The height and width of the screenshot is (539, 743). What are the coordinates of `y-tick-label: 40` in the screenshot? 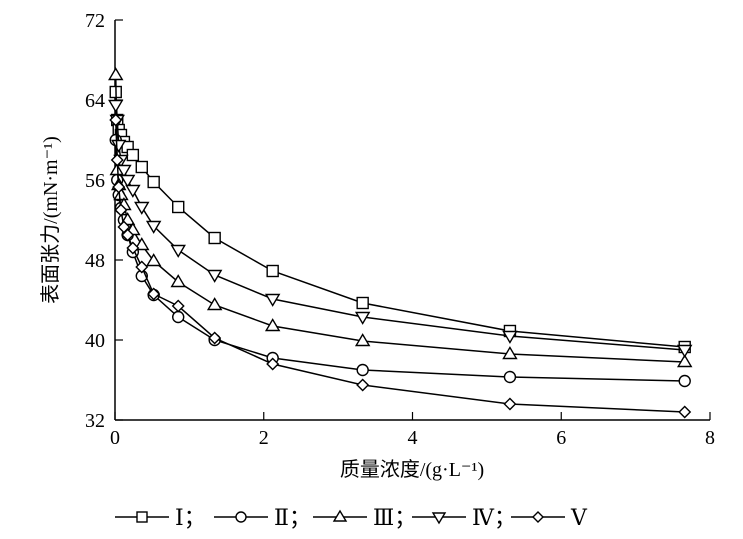 It's located at (95, 341).